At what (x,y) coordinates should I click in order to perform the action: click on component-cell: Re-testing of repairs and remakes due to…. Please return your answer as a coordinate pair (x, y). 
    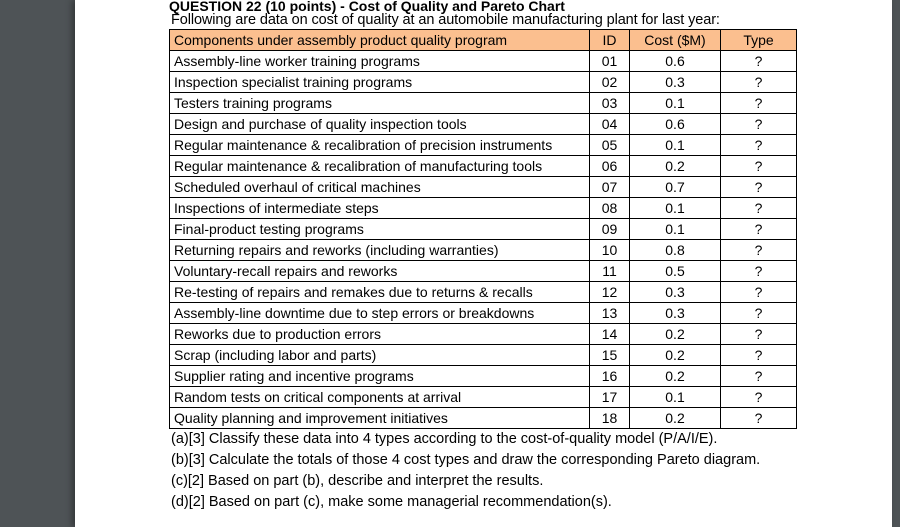
    Looking at the image, I should click on (379, 292).